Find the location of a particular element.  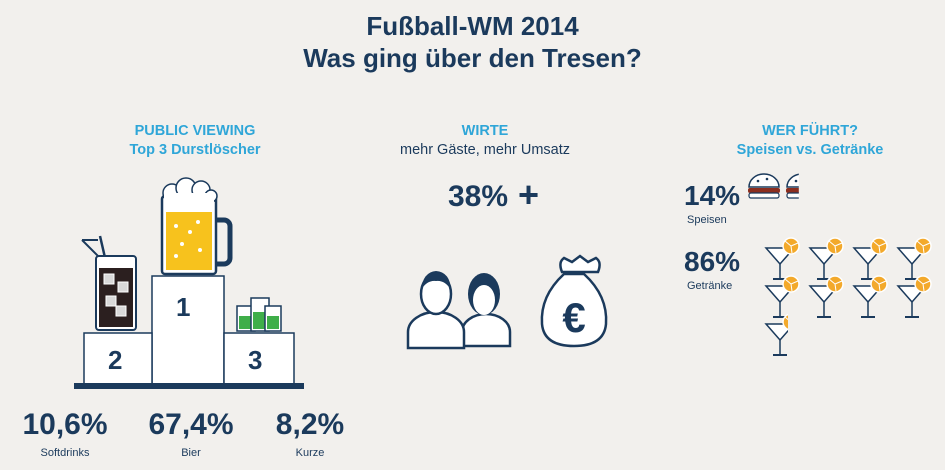

pv-value-label-2: 8,2% is located at coordinates (310, 424).